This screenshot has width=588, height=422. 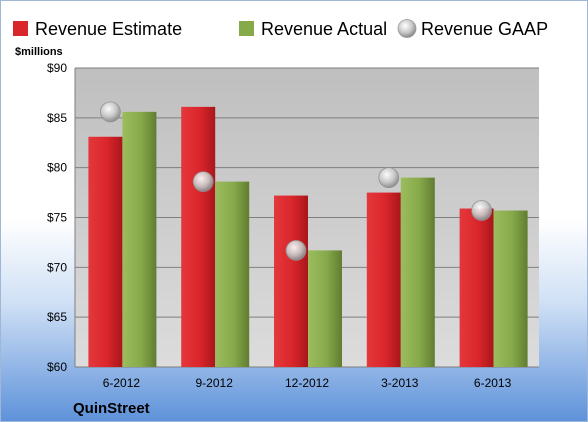 I want to click on marker-revenue-gaap-6-2013, so click(x=482, y=210).